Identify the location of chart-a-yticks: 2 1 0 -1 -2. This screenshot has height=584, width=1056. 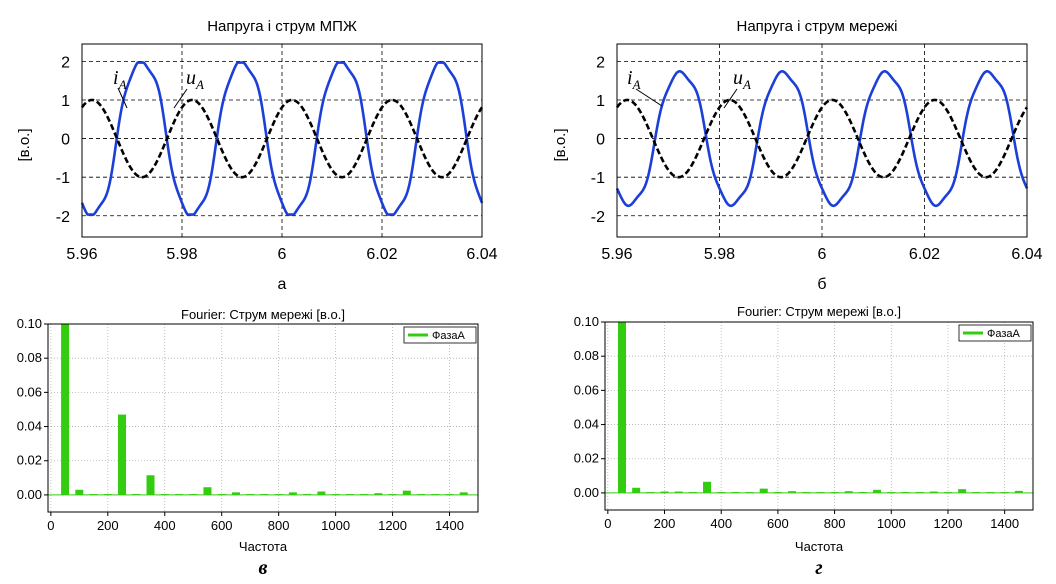
(63, 139).